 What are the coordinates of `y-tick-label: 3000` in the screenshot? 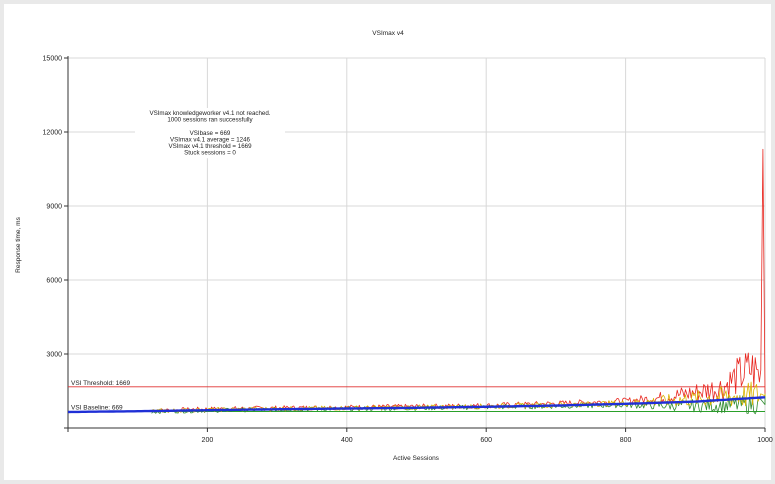 It's located at (54, 355).